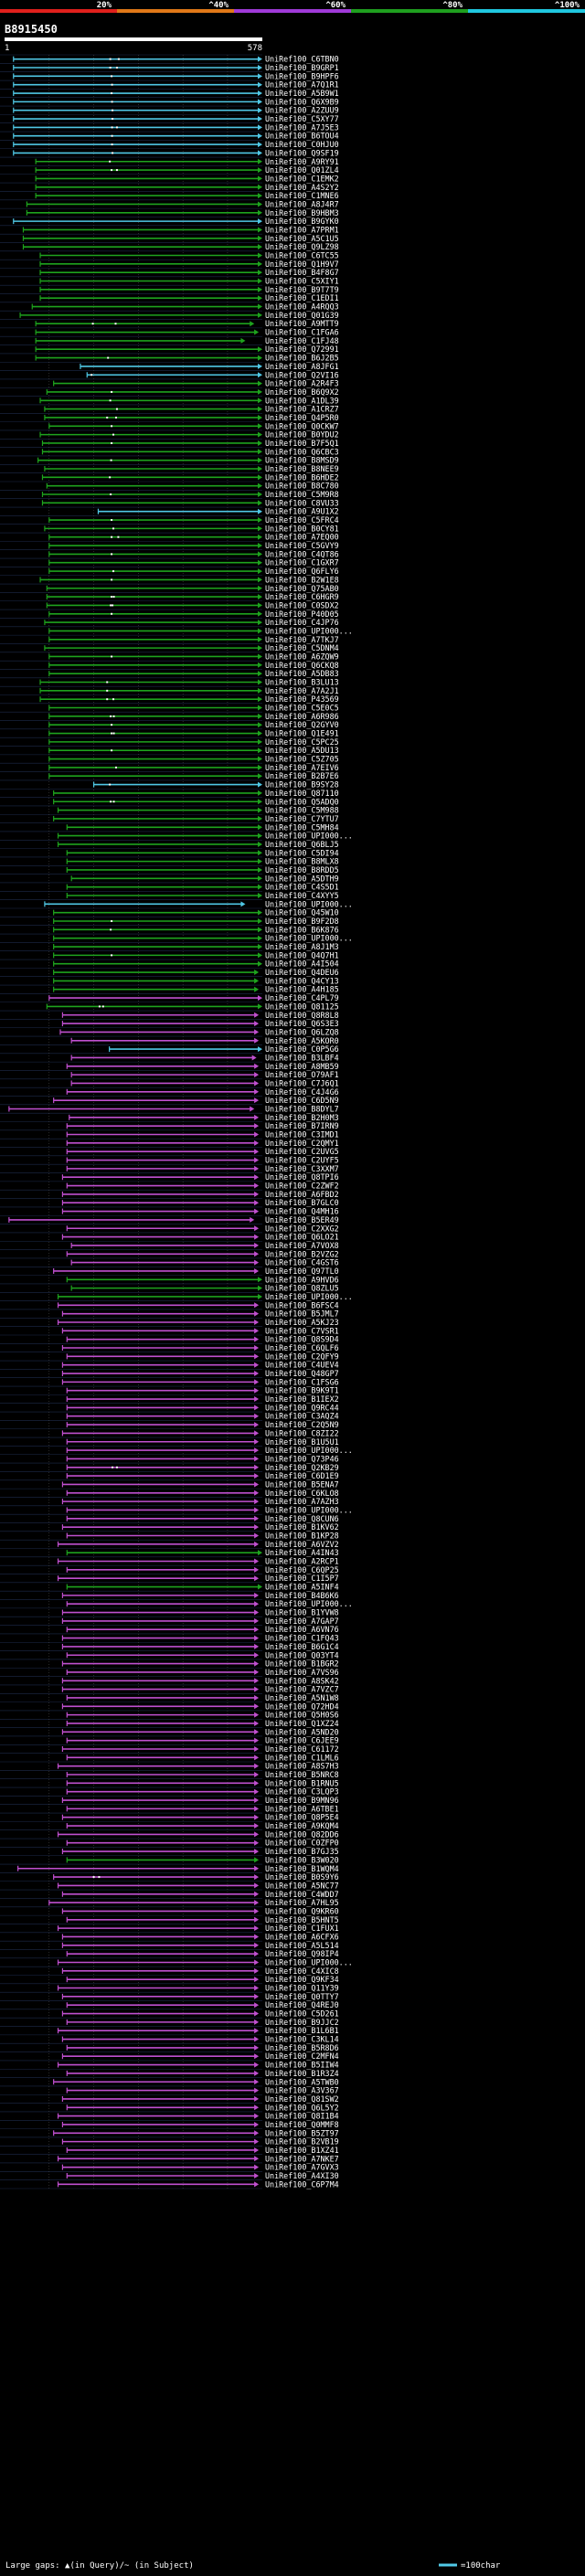 Image resolution: width=585 pixels, height=2576 pixels. I want to click on hit-row: UniRef100_C4GST6, so click(205, 1262).